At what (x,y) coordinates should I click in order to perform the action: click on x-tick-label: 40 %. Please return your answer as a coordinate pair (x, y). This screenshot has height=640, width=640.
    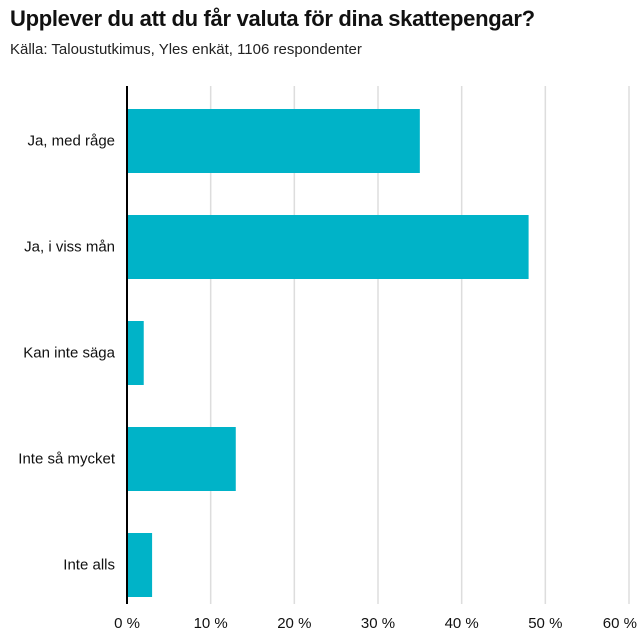
    Looking at the image, I should click on (462, 623).